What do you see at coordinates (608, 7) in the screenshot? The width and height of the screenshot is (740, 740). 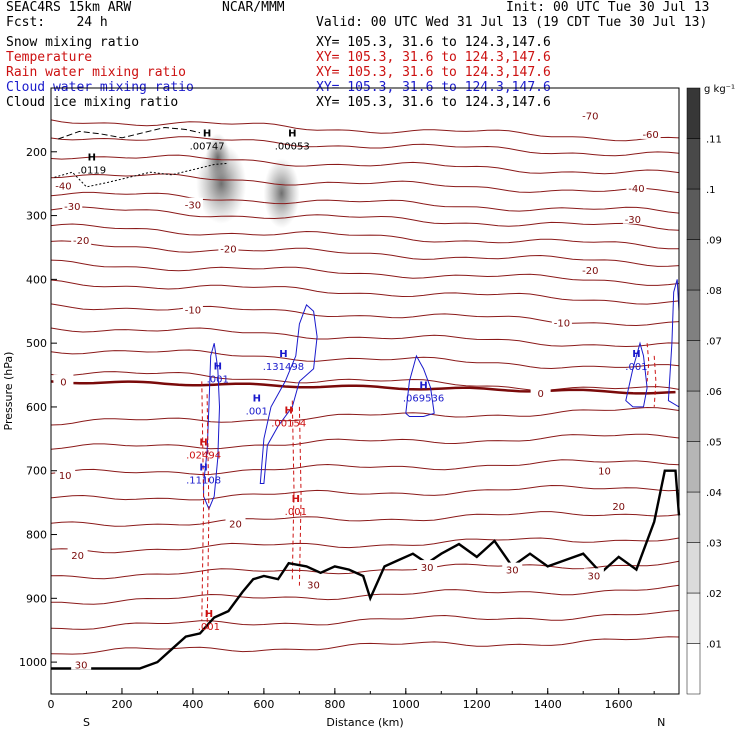 I see `init-time: Init: 00 UTC Tue 30 Jul 13` at bounding box center [608, 7].